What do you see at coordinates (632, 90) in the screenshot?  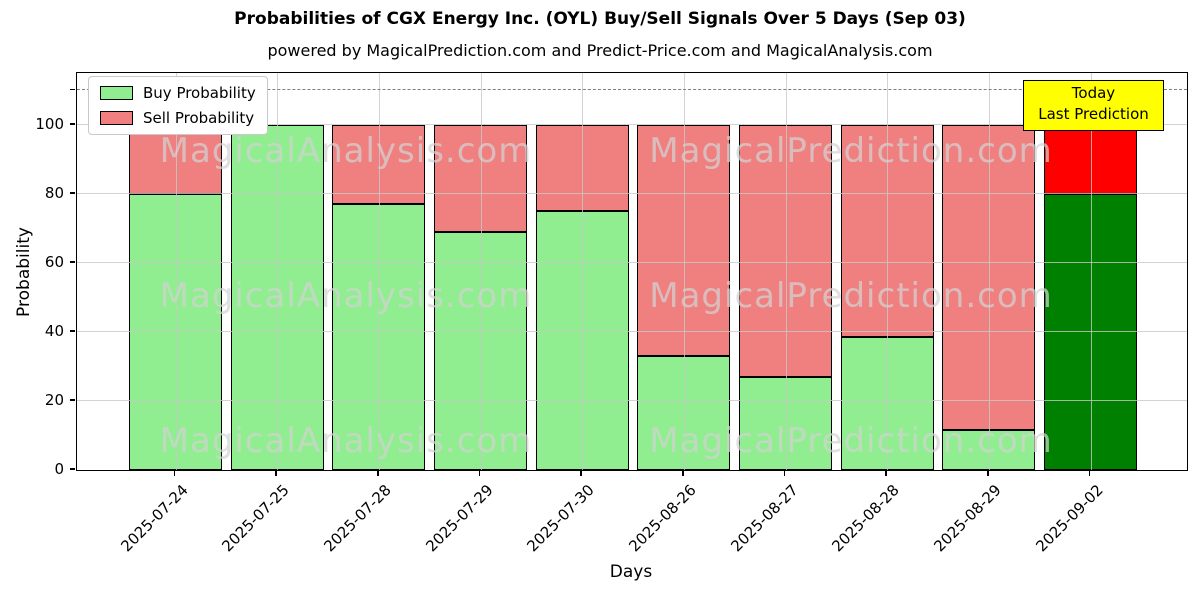 I see `threshold-dashed-line` at bounding box center [632, 90].